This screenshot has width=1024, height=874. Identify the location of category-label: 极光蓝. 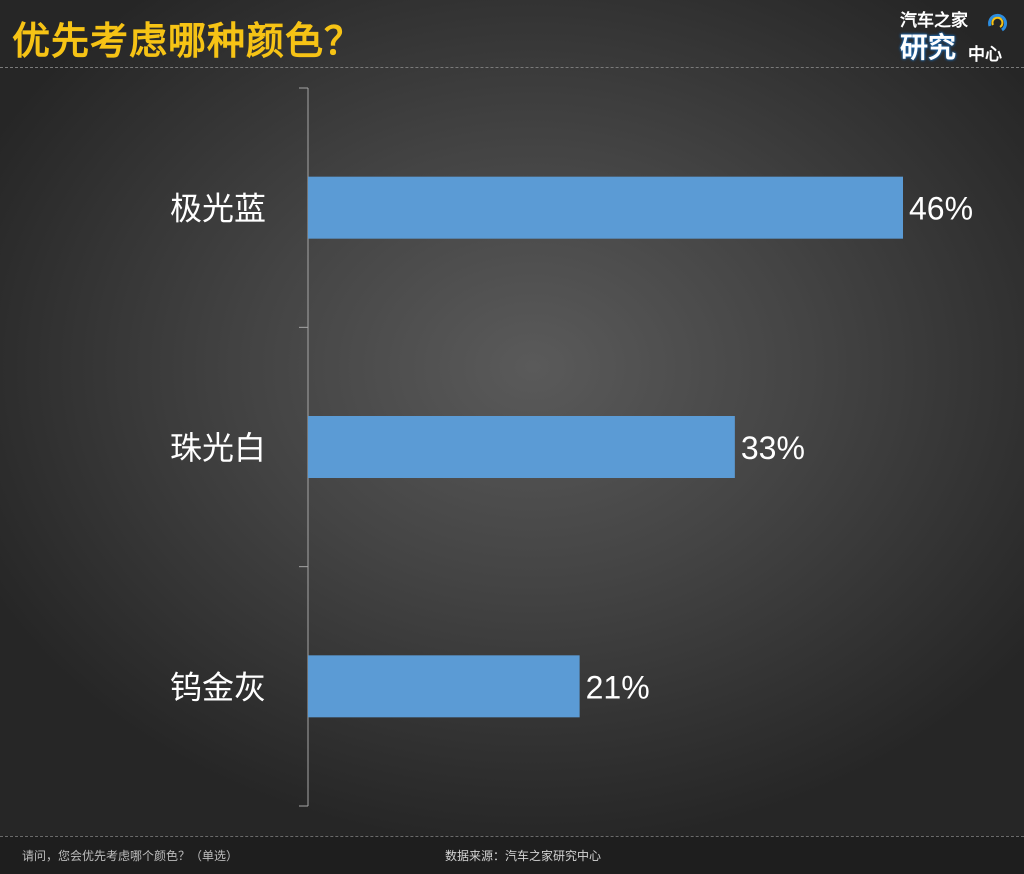
(218, 209).